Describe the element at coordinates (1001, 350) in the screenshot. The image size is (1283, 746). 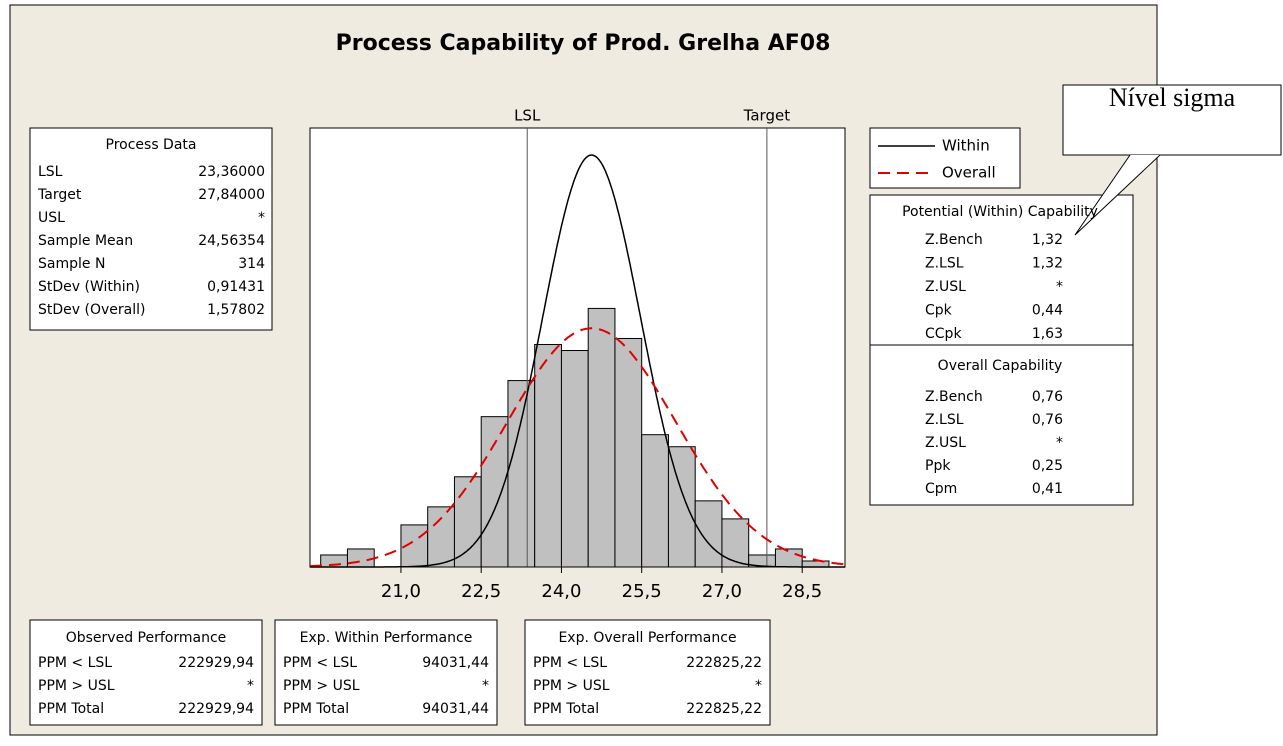
I see `capability-box` at that location.